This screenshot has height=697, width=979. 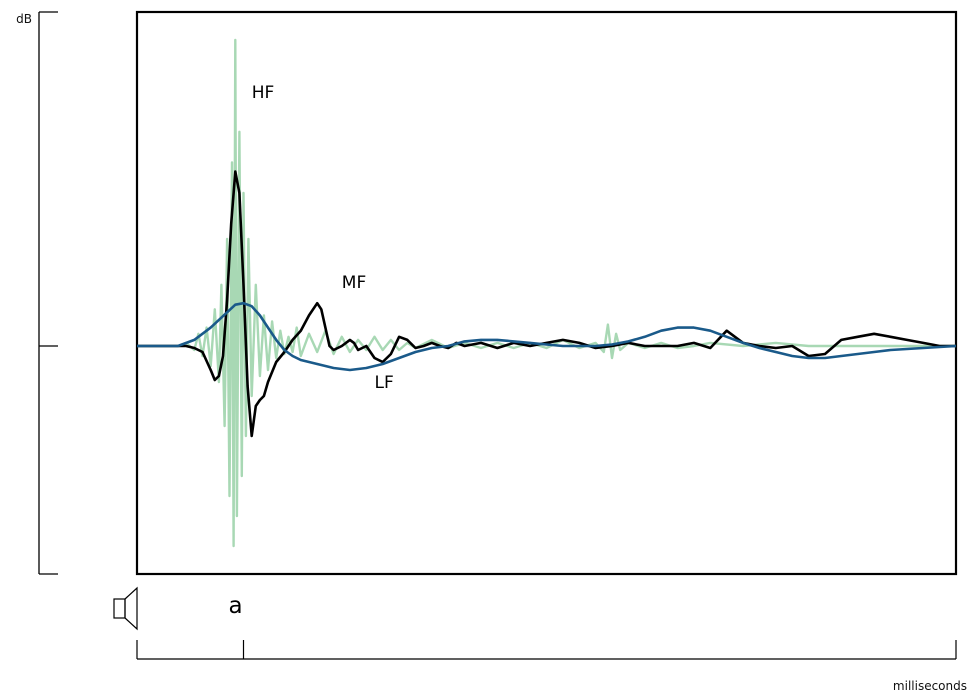 What do you see at coordinates (354, 283) in the screenshot?
I see `series-label-mf: MF` at bounding box center [354, 283].